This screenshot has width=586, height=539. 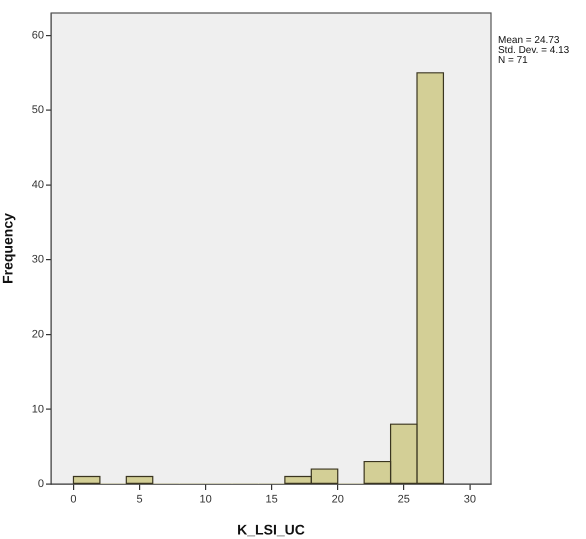 What do you see at coordinates (272, 500) in the screenshot?
I see `x-tick-label: 15` at bounding box center [272, 500].